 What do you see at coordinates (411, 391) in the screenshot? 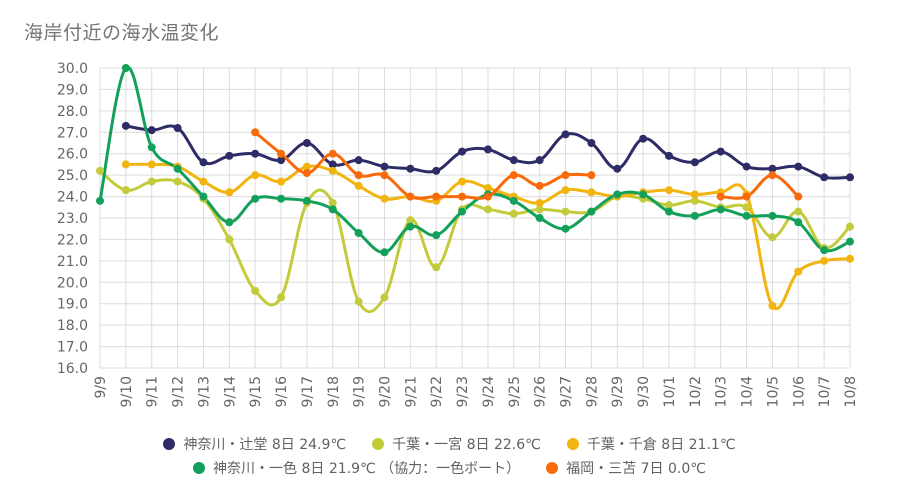
I see `x-tick-label: 9/21` at bounding box center [411, 391].